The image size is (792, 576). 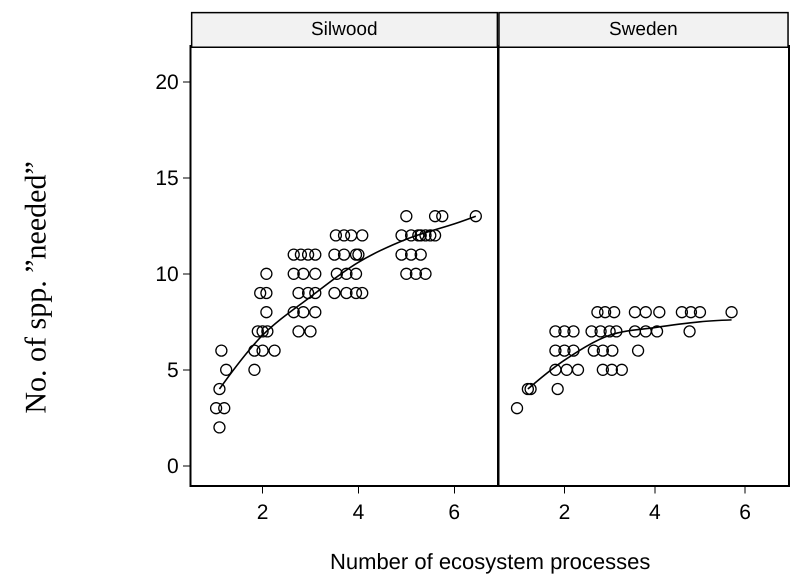 I want to click on x-axis-title: Number of ecosystem processes, so click(x=490, y=561).